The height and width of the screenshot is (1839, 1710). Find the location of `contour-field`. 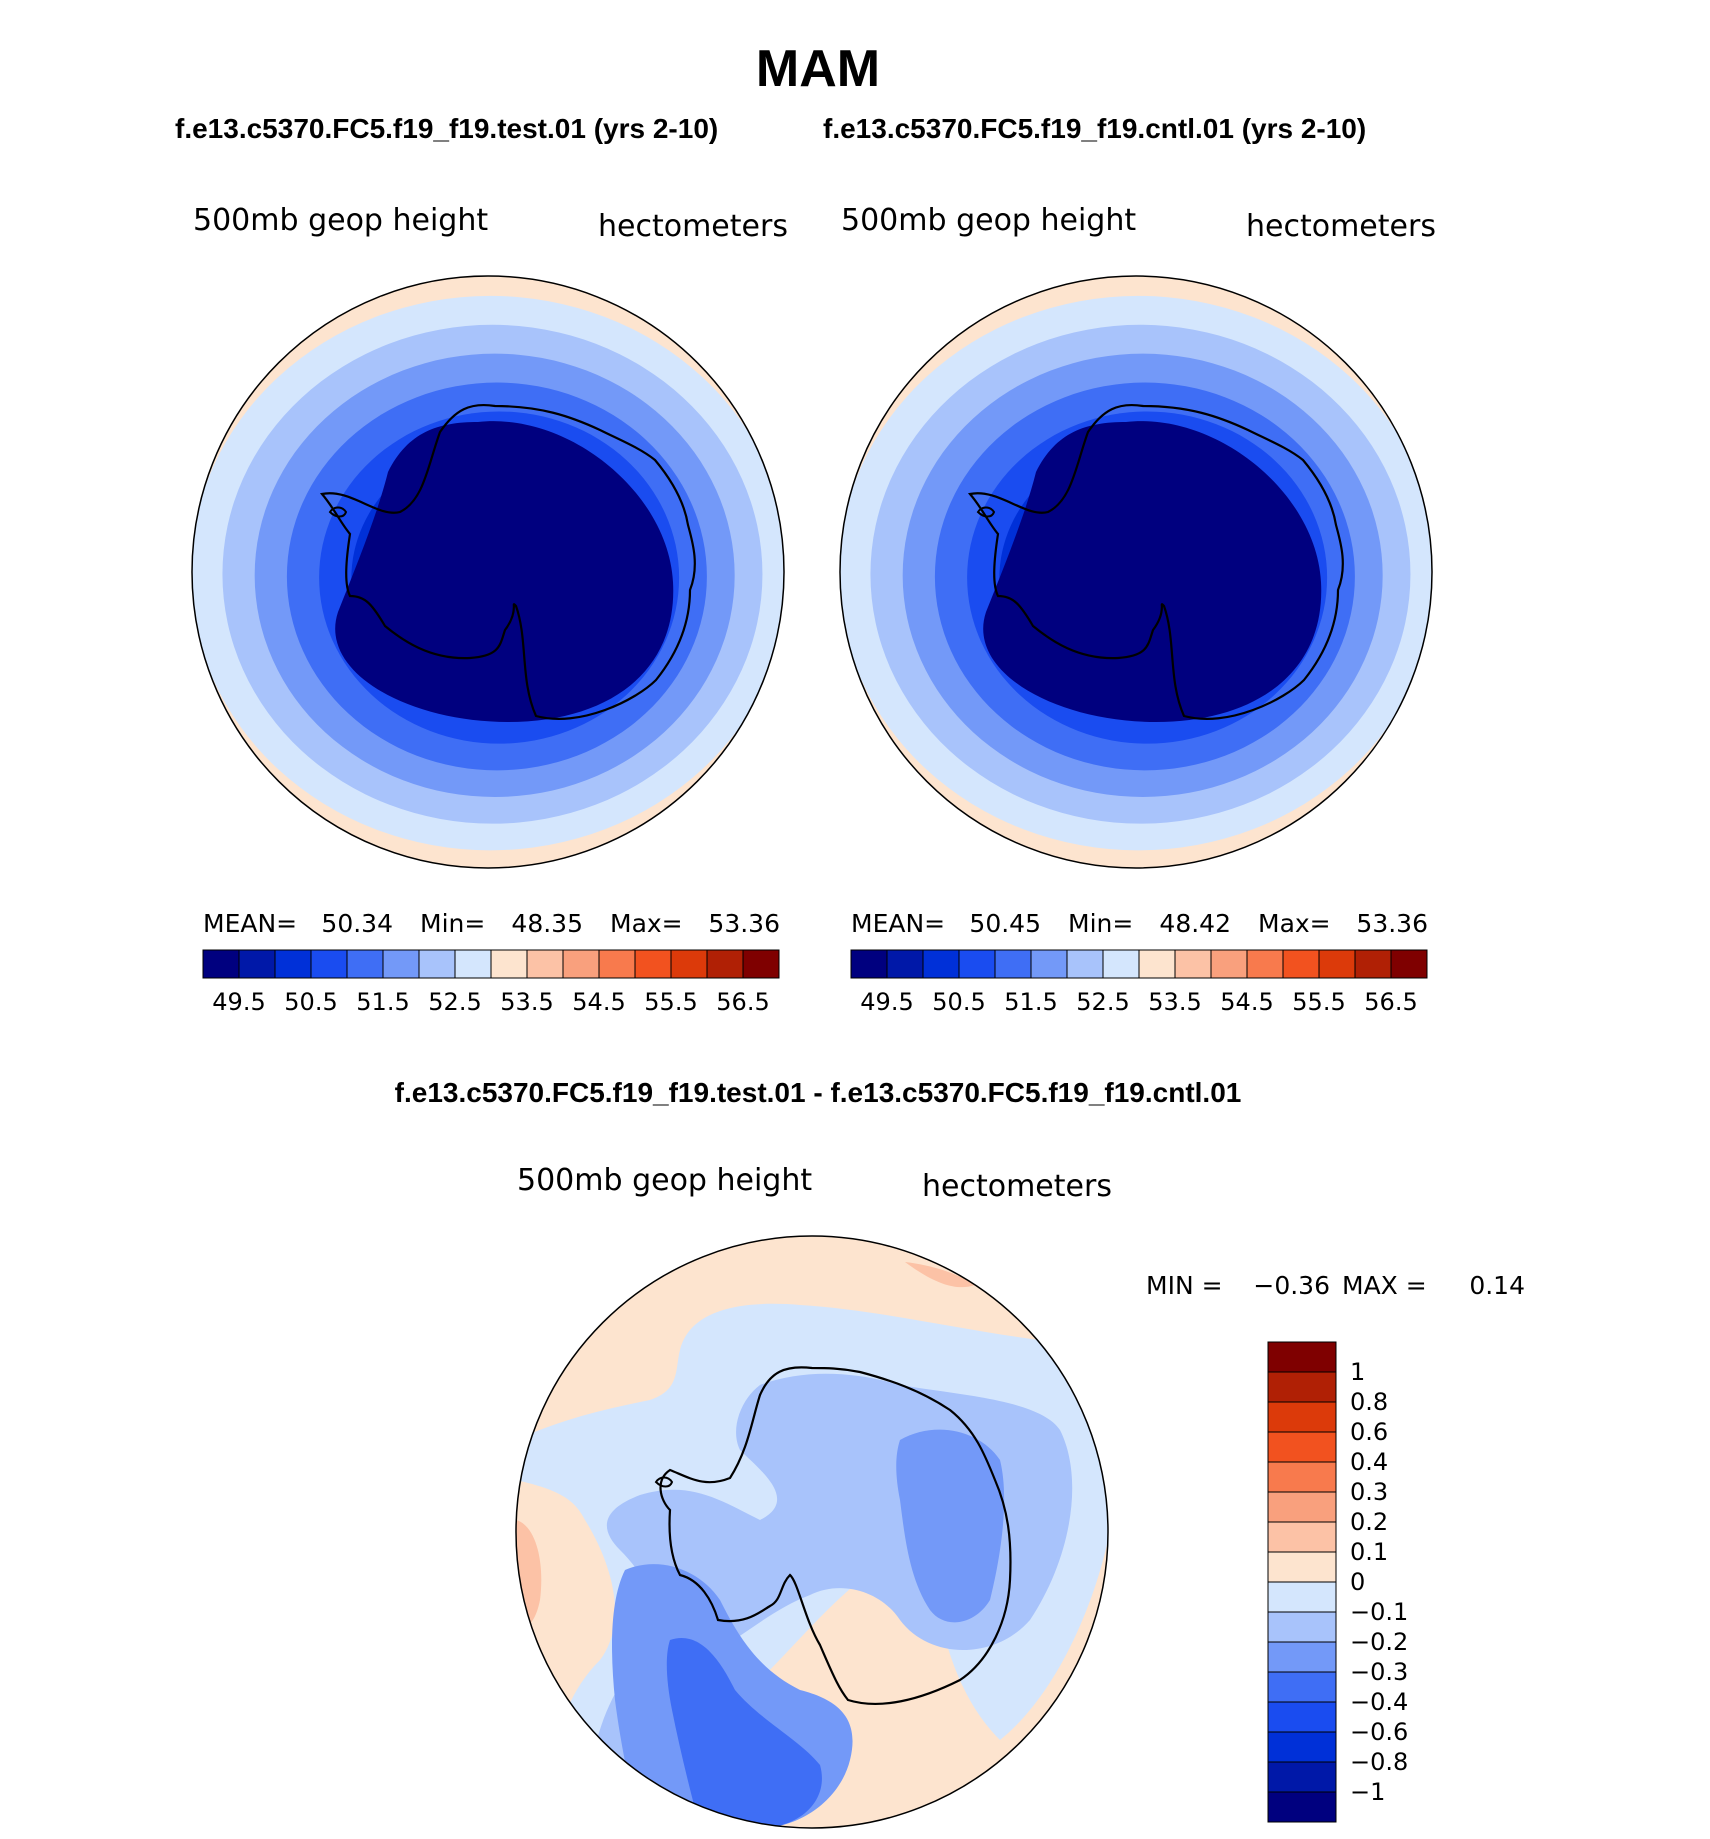

contour-field is located at coordinates (1136, 572).